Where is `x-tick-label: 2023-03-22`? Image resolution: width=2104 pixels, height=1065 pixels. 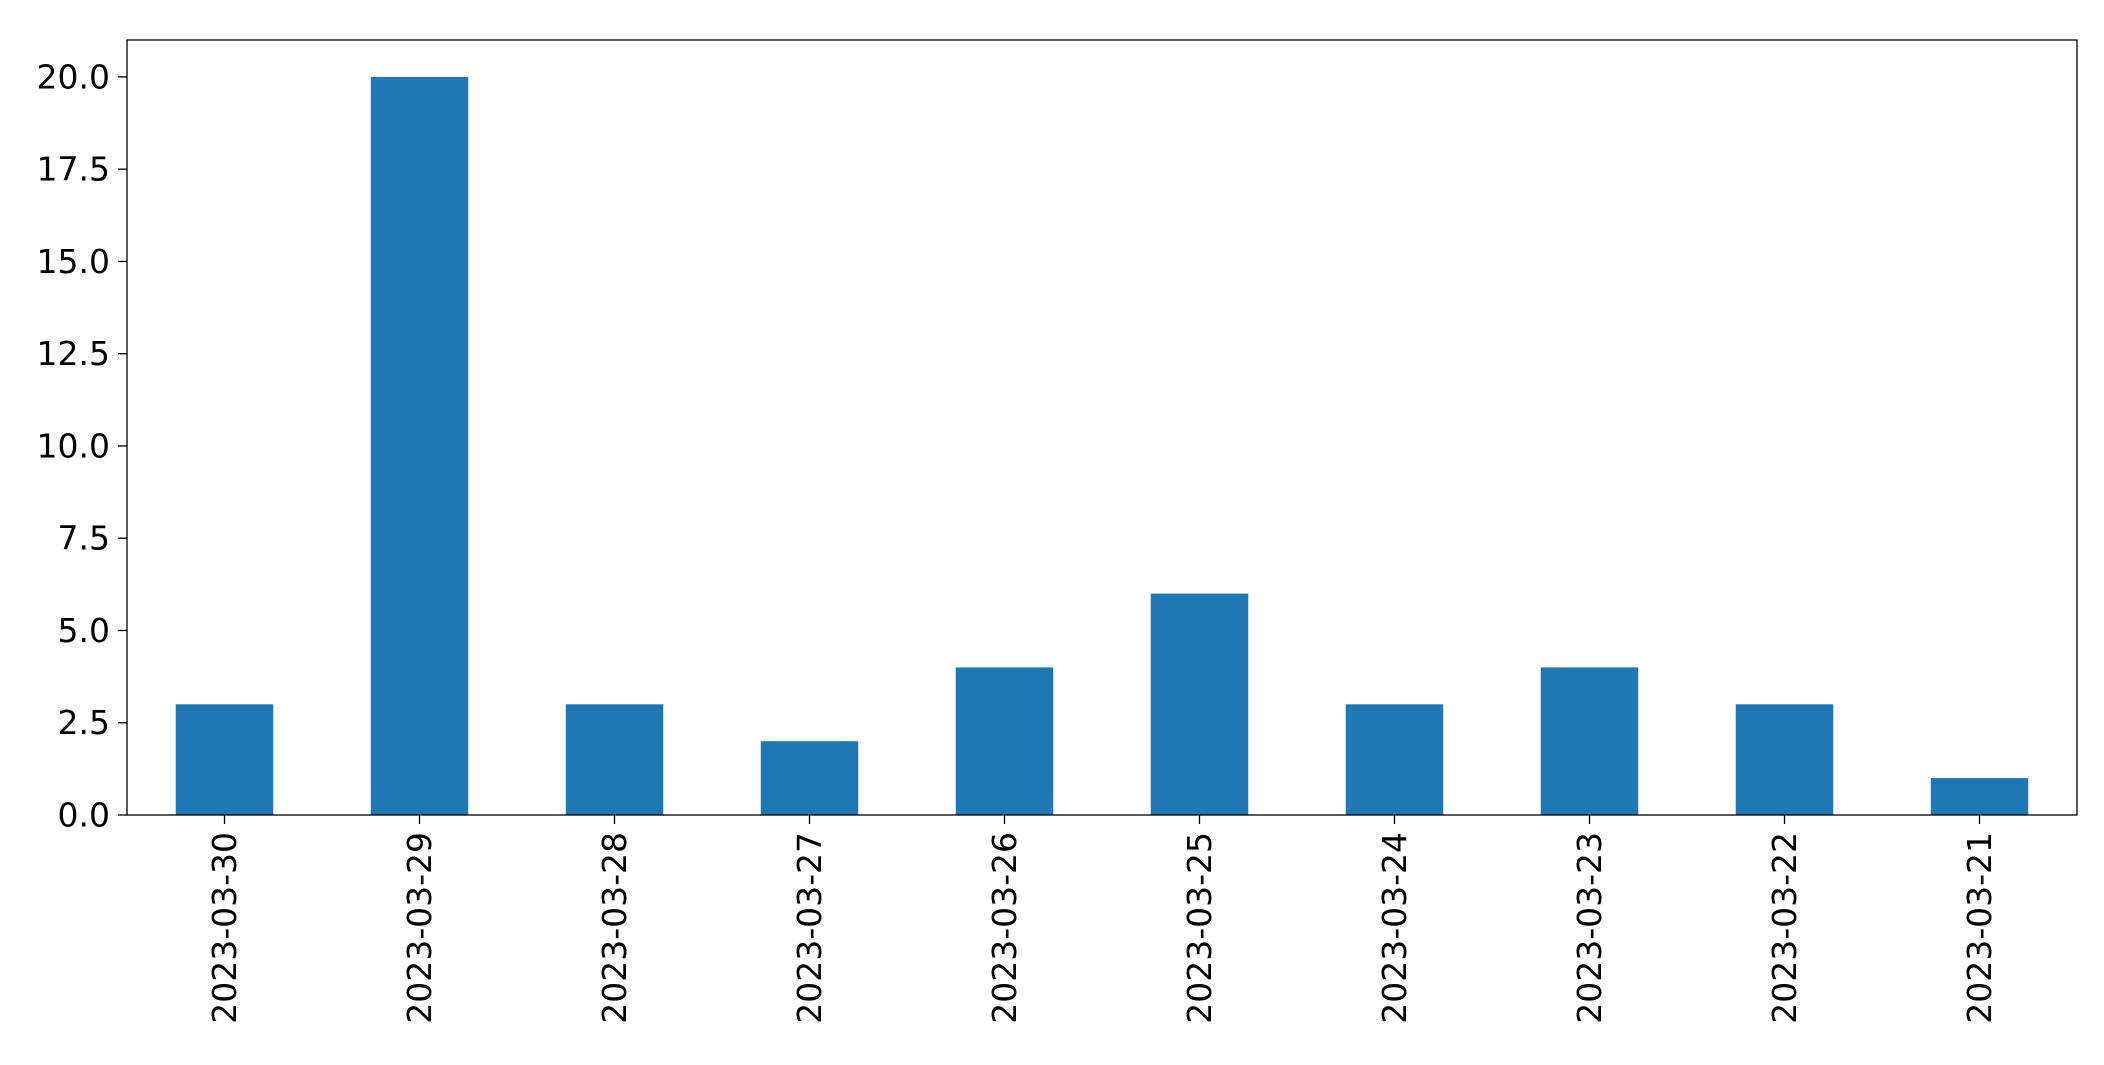 x-tick-label: 2023-03-22 is located at coordinates (1784, 928).